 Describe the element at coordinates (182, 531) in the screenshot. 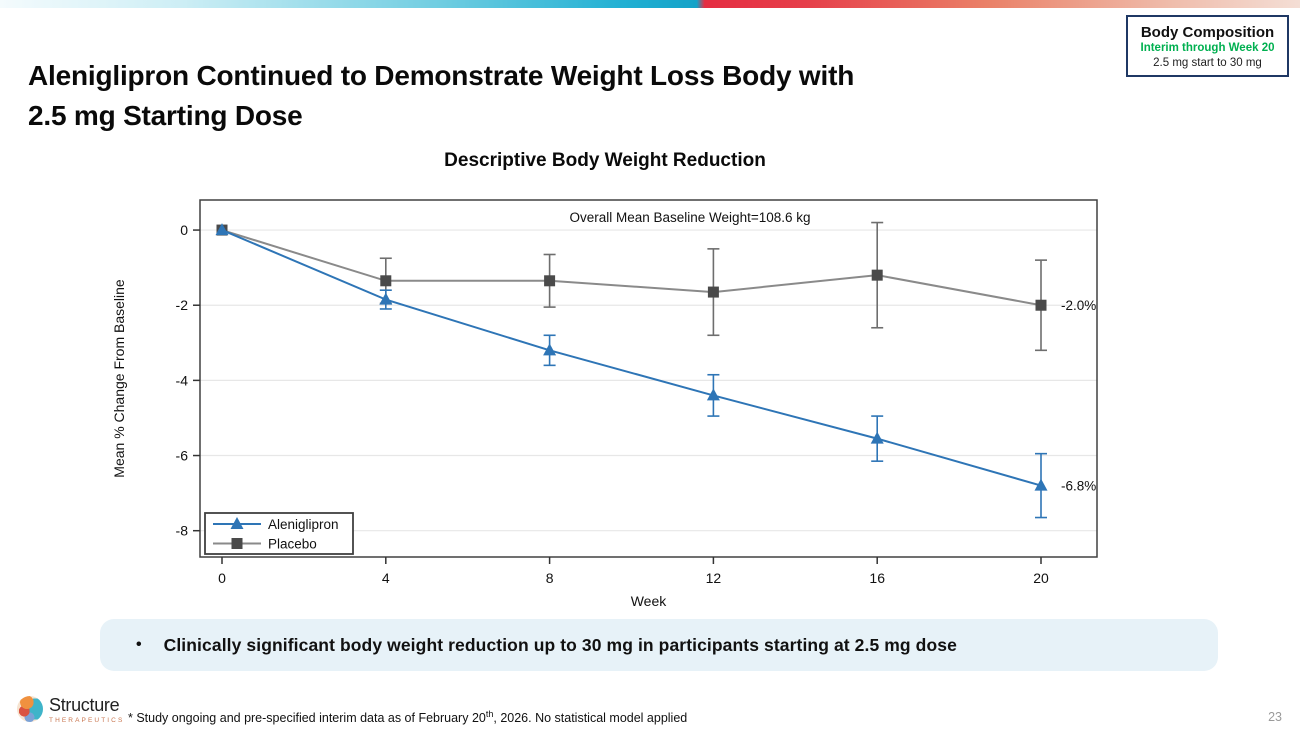

I see `y-tick-label: -8` at that location.